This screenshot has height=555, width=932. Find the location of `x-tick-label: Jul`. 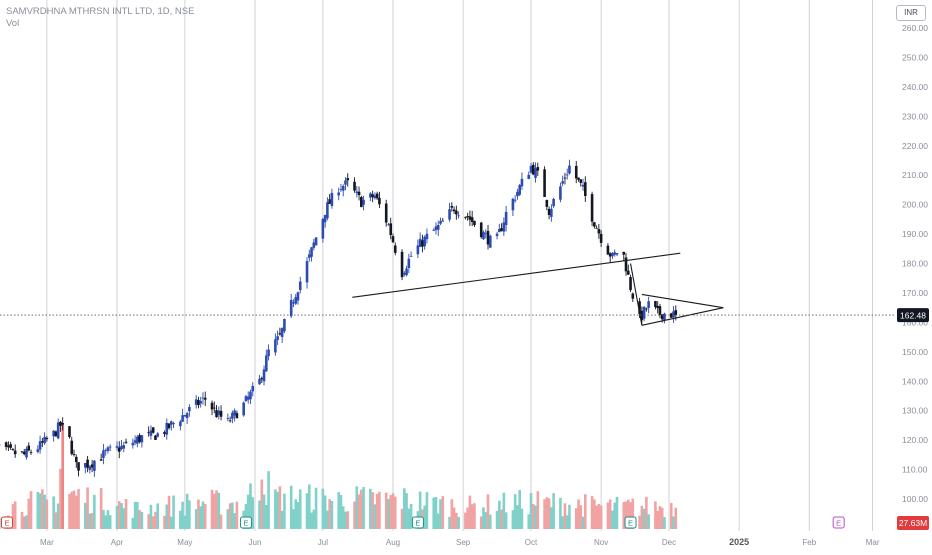

x-tick-label: Jul is located at coordinates (323, 542).